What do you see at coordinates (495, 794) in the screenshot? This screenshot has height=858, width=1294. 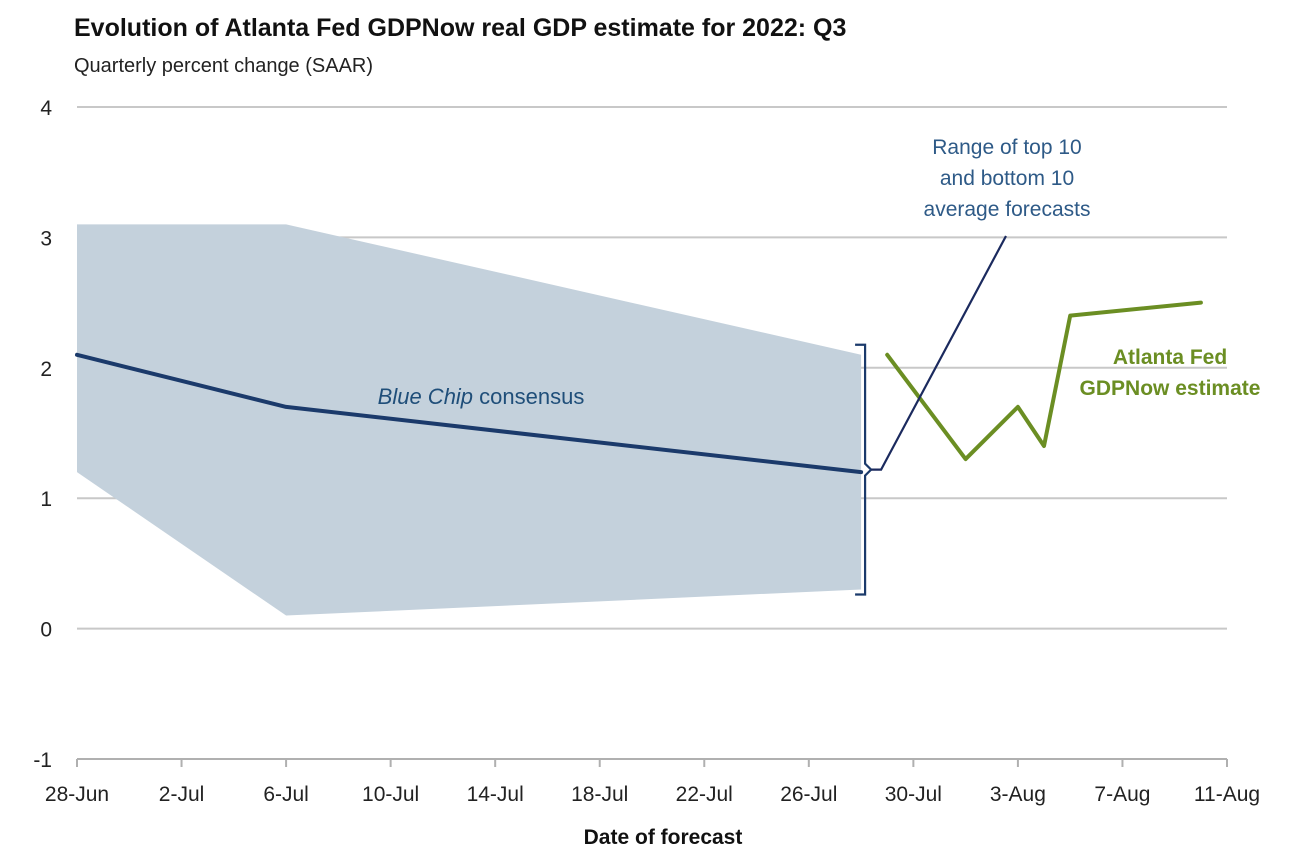 I see `x-tick-label: 14-Jul` at bounding box center [495, 794].